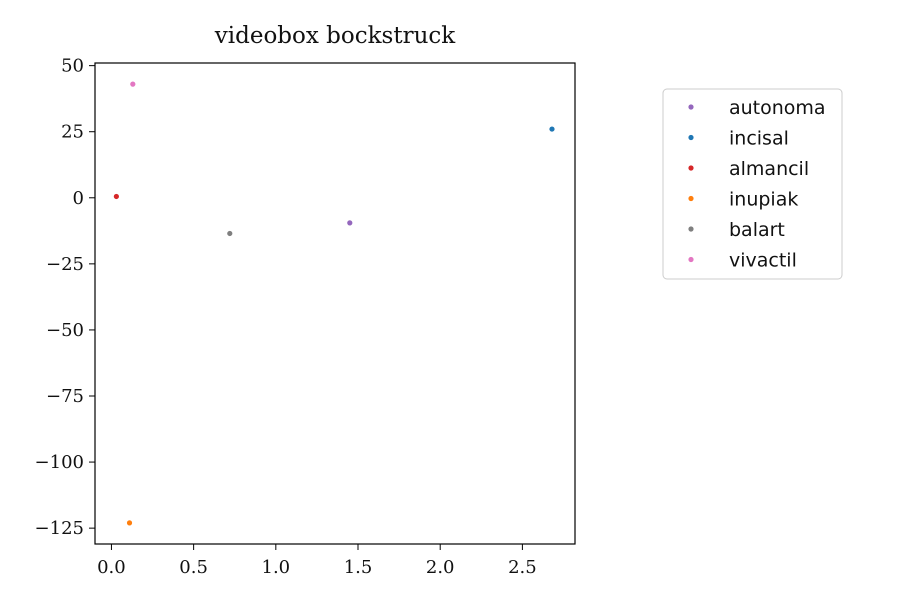  I want to click on y-tick-label: 50, so click(72, 66).